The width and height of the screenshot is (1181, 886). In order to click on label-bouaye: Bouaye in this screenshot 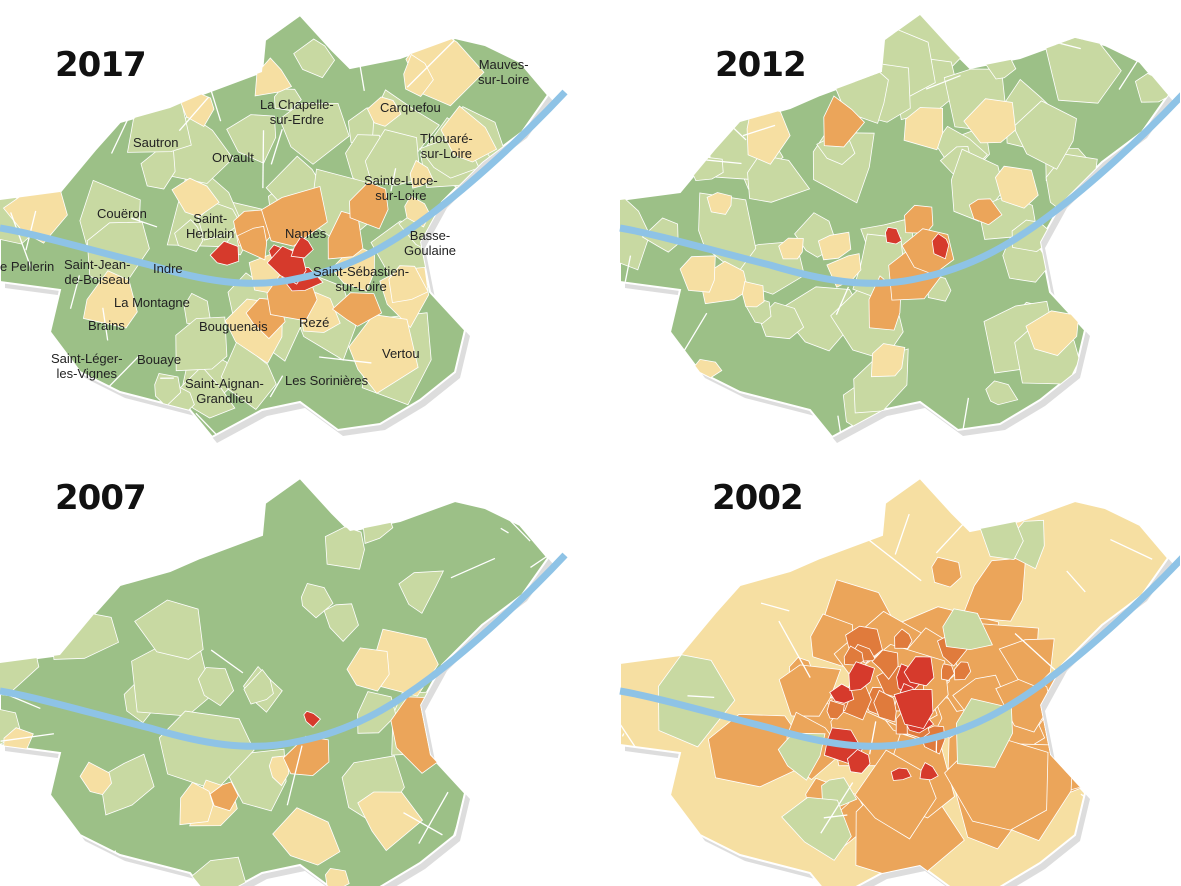, I will do `click(159, 359)`.